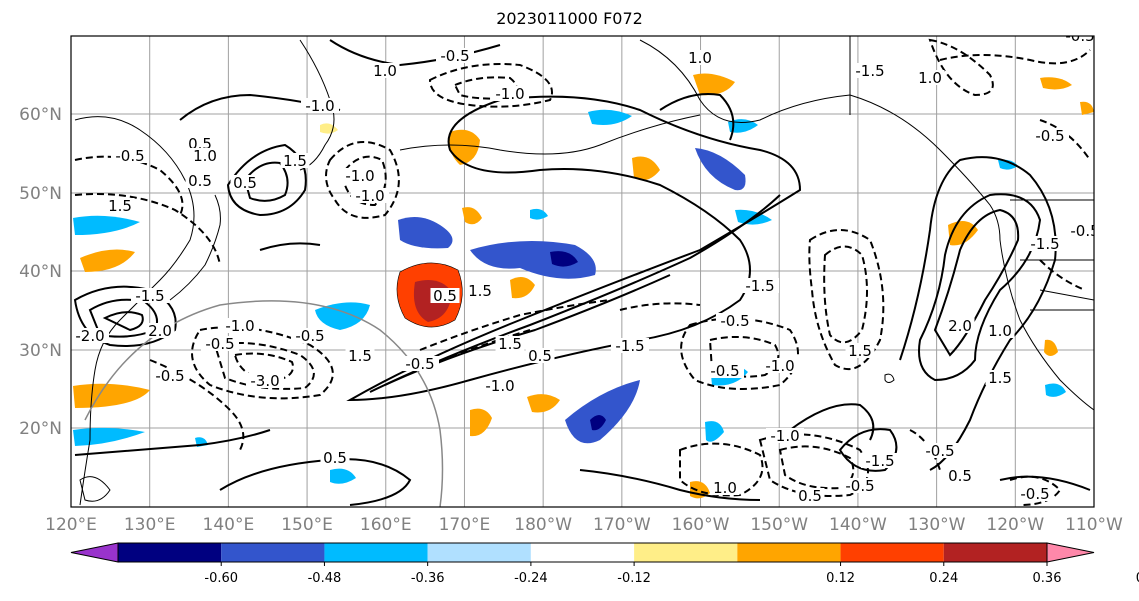 This screenshot has height=601, width=1139. I want to click on colorbar-tick-label: -0.48, so click(325, 578).